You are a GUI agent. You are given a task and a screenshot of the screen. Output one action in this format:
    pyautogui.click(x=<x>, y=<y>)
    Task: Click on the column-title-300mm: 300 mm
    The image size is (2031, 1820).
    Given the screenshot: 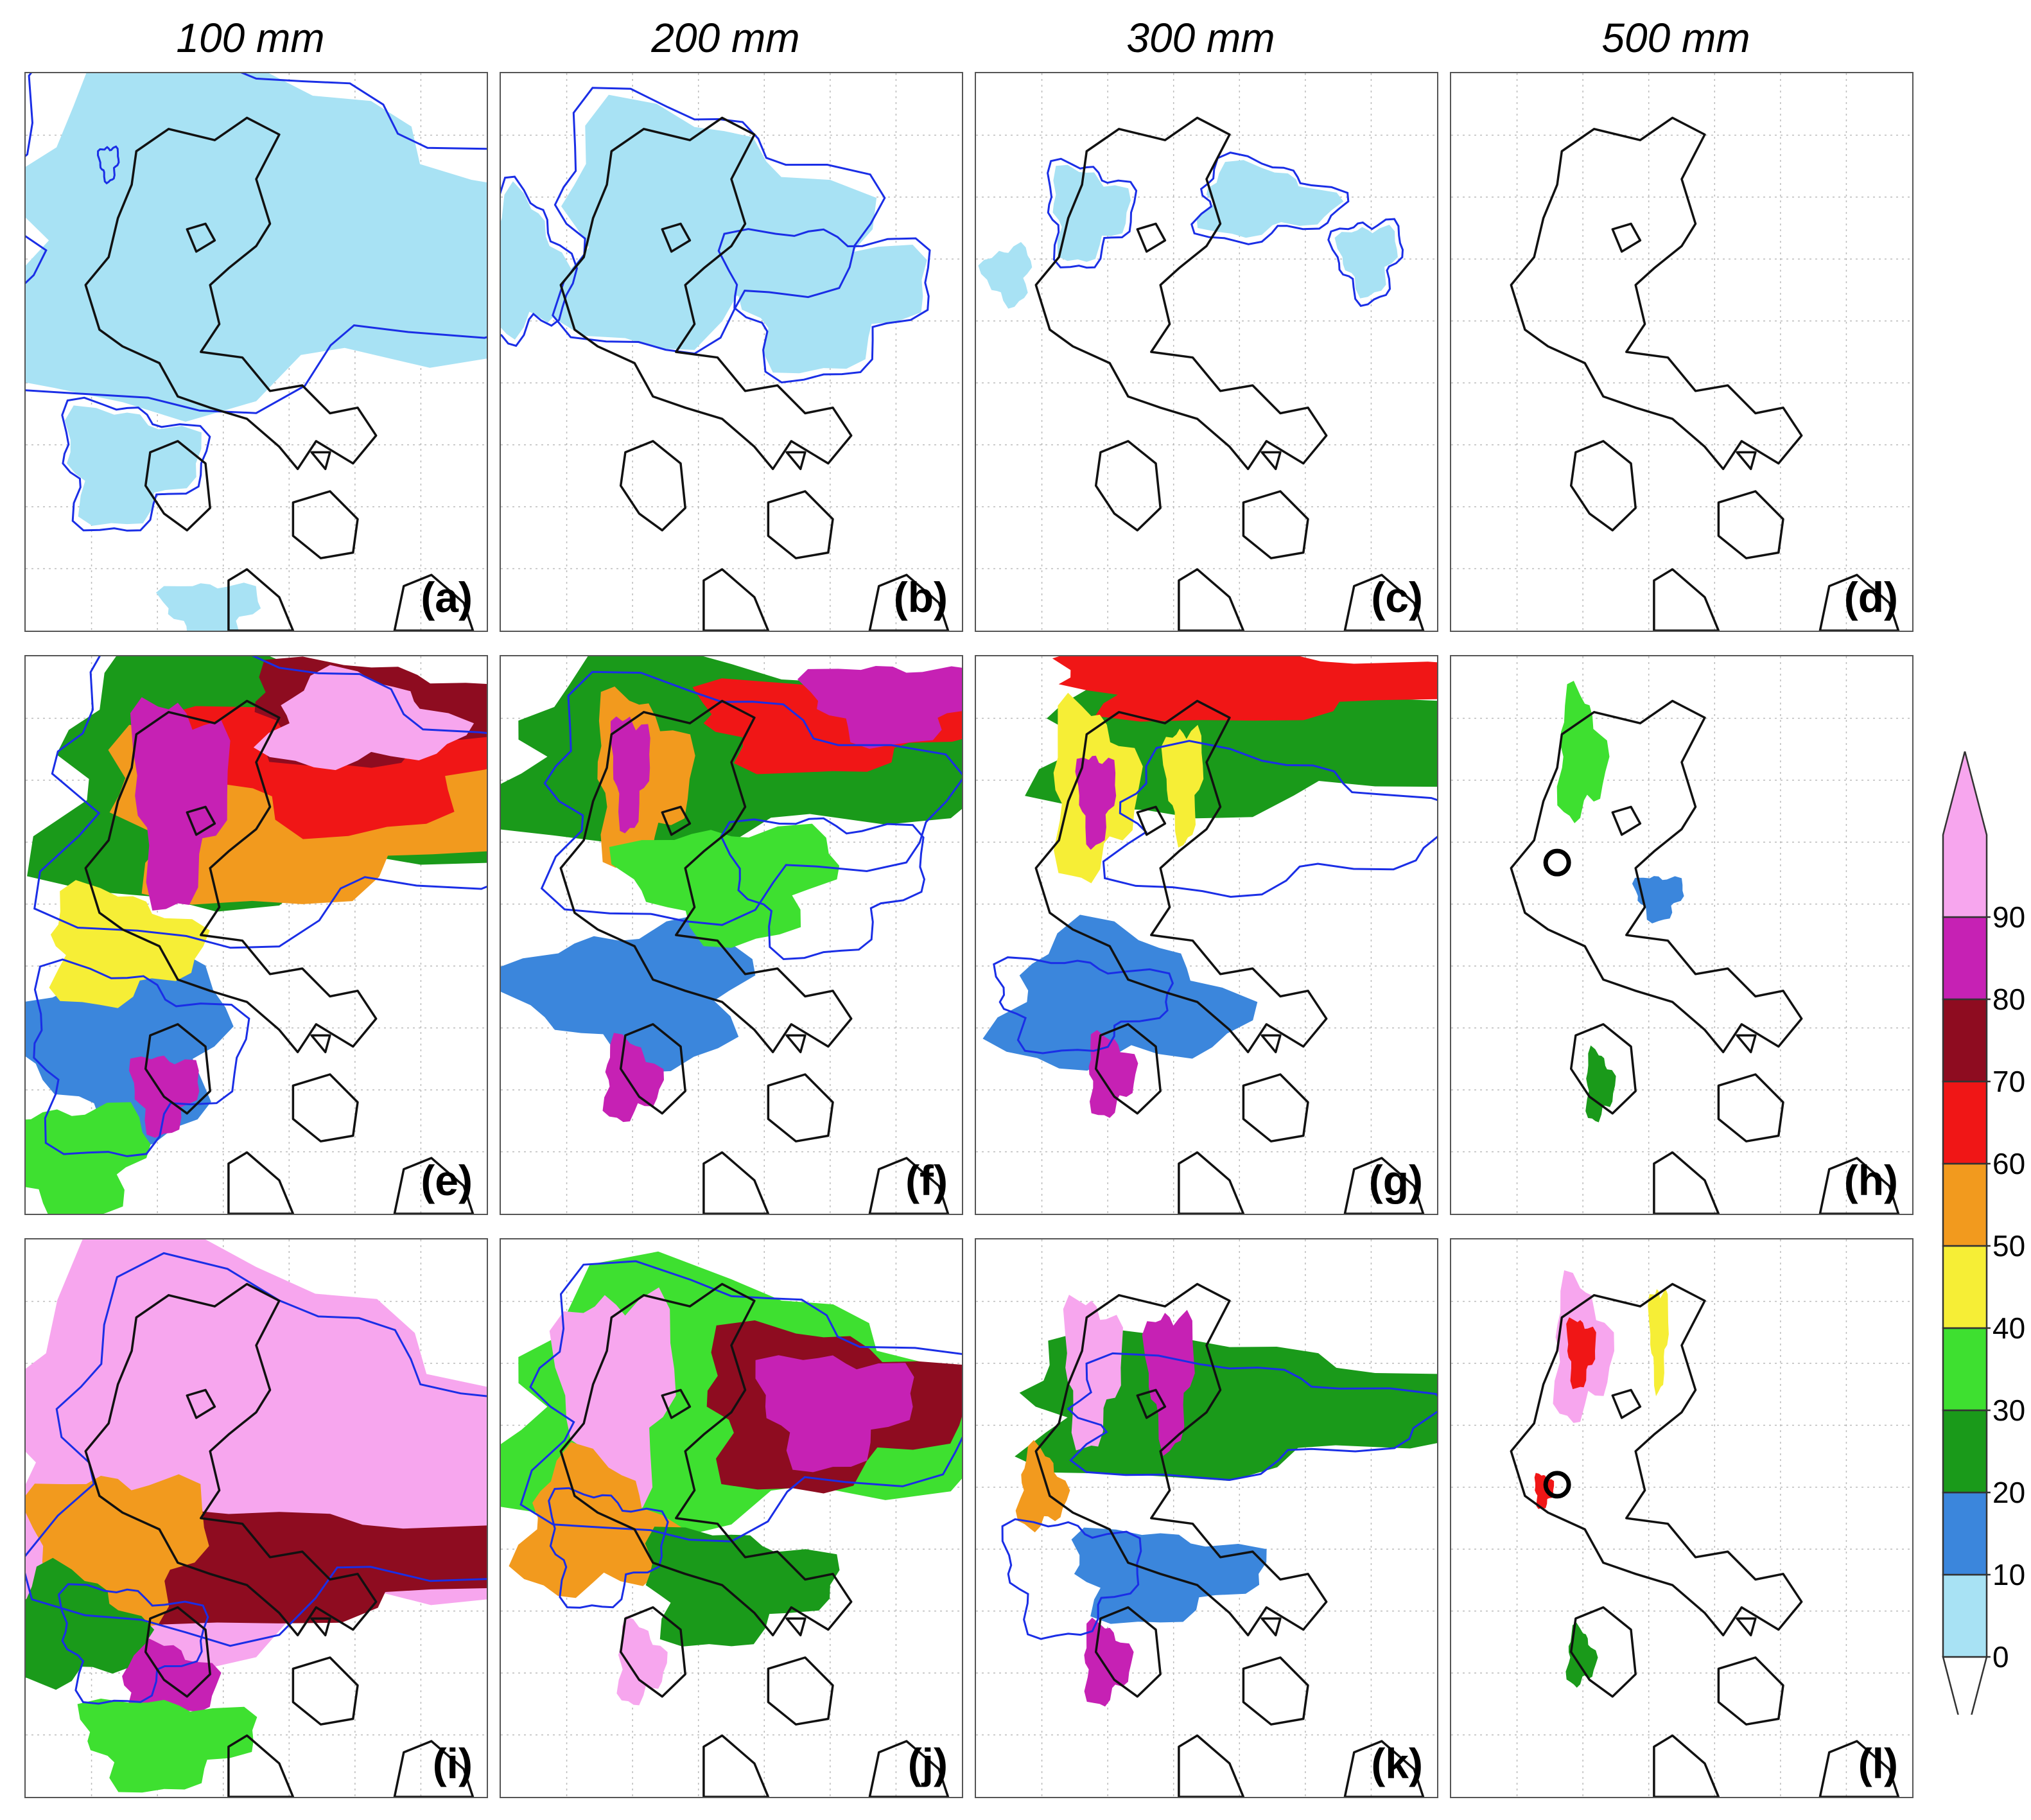 What is the action you would take?
    pyautogui.click(x=1200, y=38)
    